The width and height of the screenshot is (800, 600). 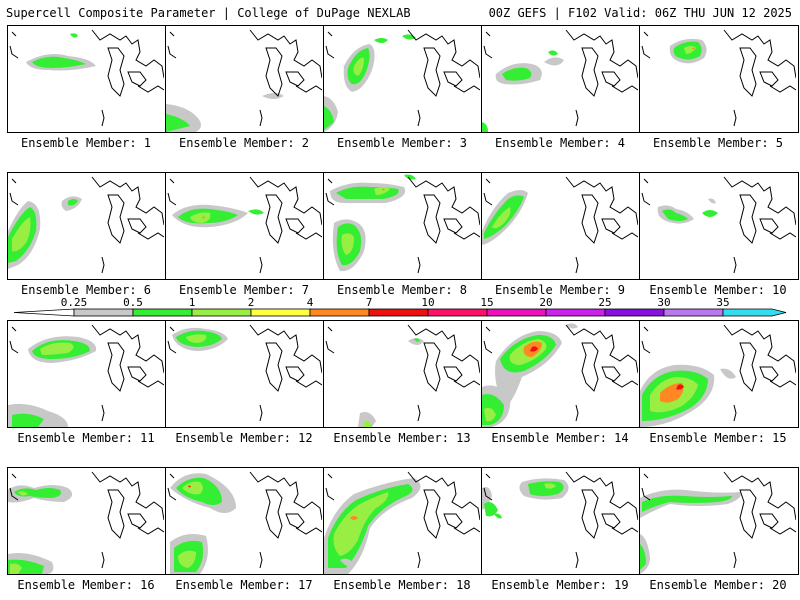 I want to click on colorbar-tick-label: 30, so click(x=663, y=302).